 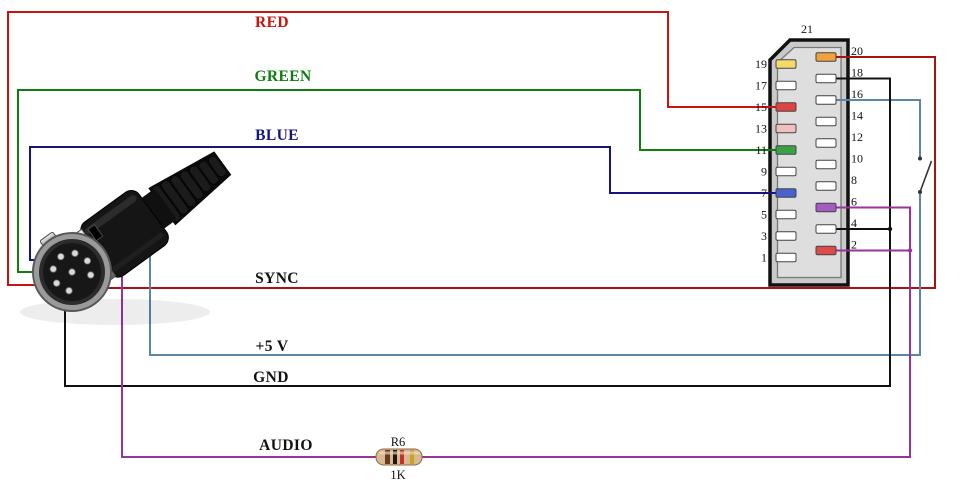 I want to click on din-body-sheen, so click(x=138, y=252).